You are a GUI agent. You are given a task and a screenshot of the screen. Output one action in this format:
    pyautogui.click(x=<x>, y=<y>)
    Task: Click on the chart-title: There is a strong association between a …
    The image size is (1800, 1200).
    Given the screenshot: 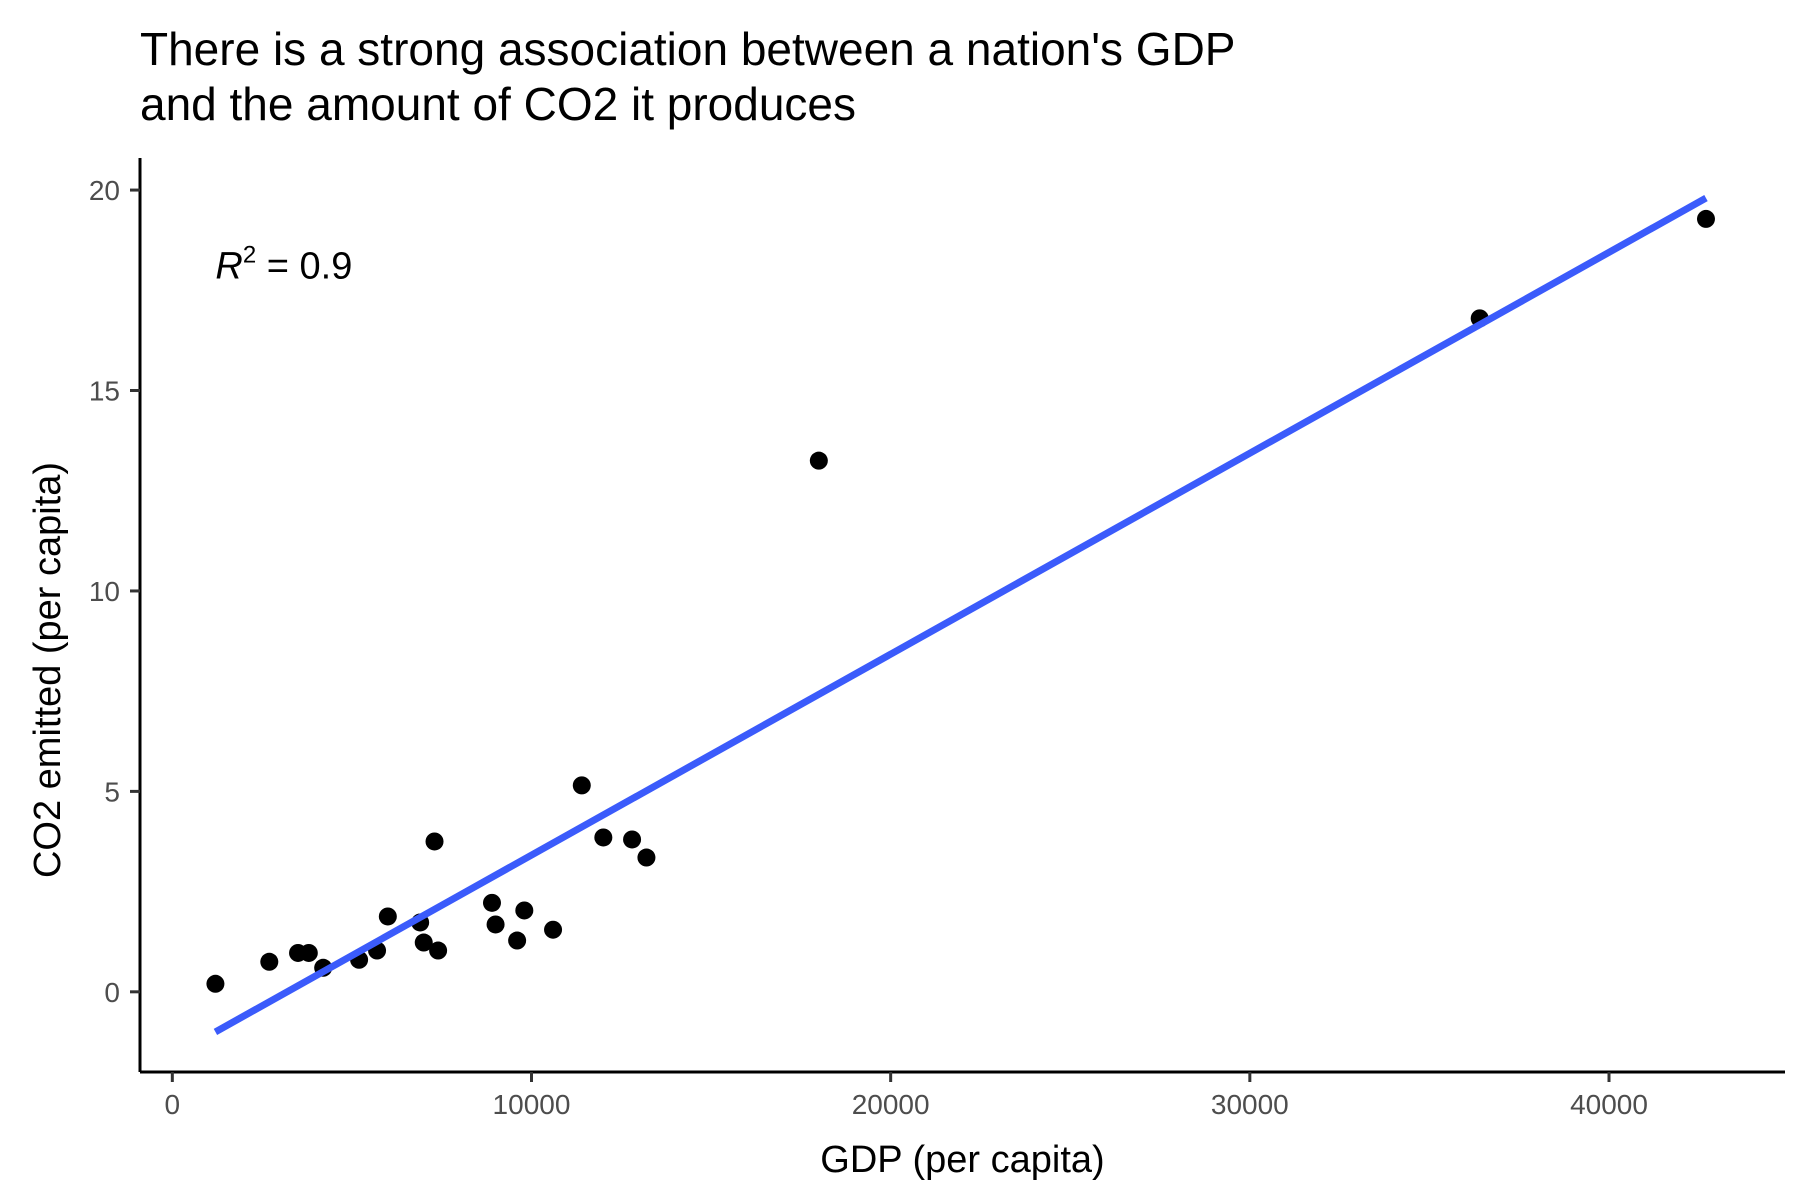 What is the action you would take?
    pyautogui.click(x=688, y=77)
    